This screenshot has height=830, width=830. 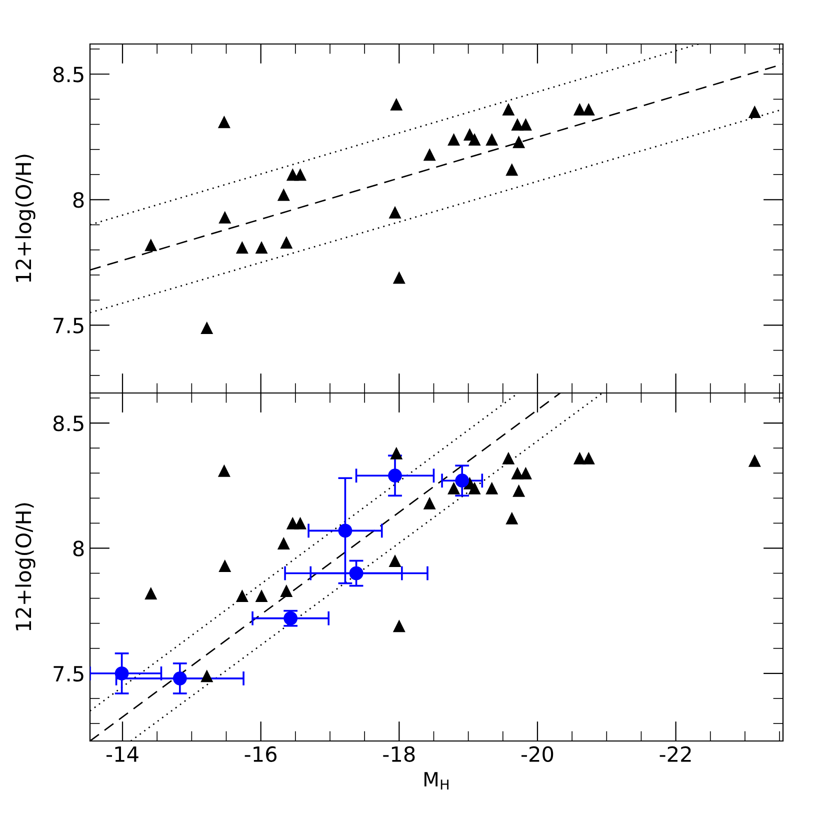 I want to click on x-tick-label: -16, so click(x=260, y=754).